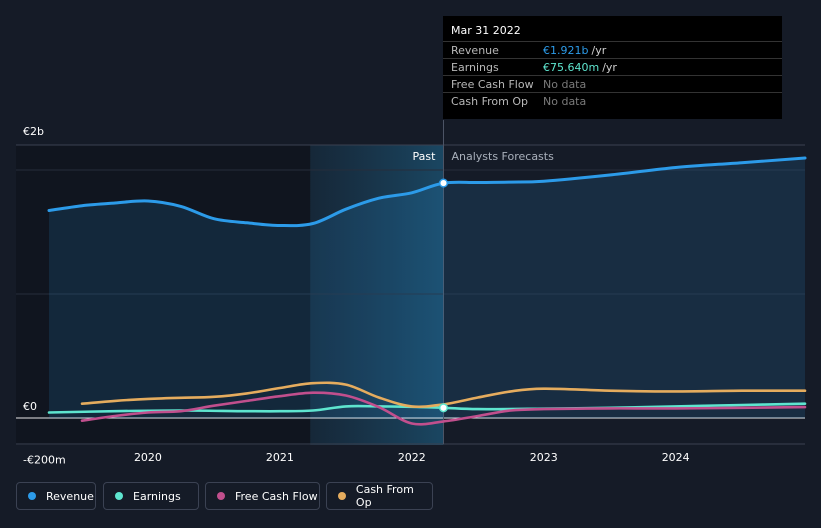 Image resolution: width=821 pixels, height=528 pixels. I want to click on tooltip-date: Mar 31 2022, so click(486, 30).